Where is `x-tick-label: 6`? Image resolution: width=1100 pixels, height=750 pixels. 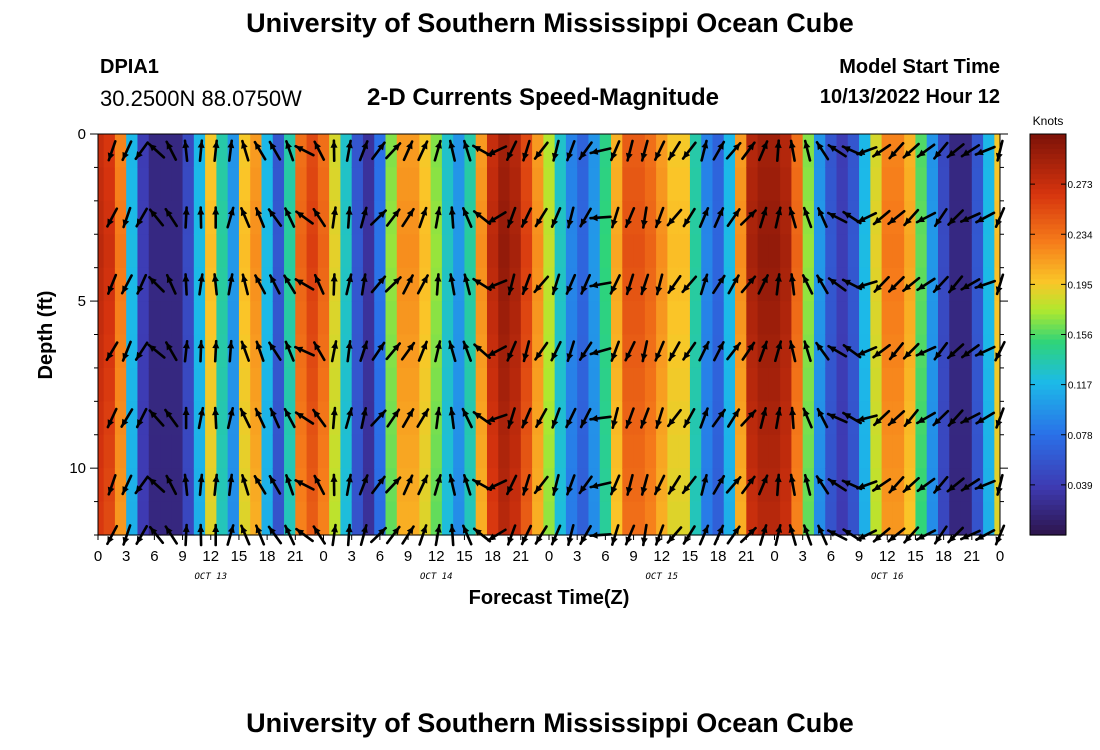
x-tick-label: 6 is located at coordinates (831, 556).